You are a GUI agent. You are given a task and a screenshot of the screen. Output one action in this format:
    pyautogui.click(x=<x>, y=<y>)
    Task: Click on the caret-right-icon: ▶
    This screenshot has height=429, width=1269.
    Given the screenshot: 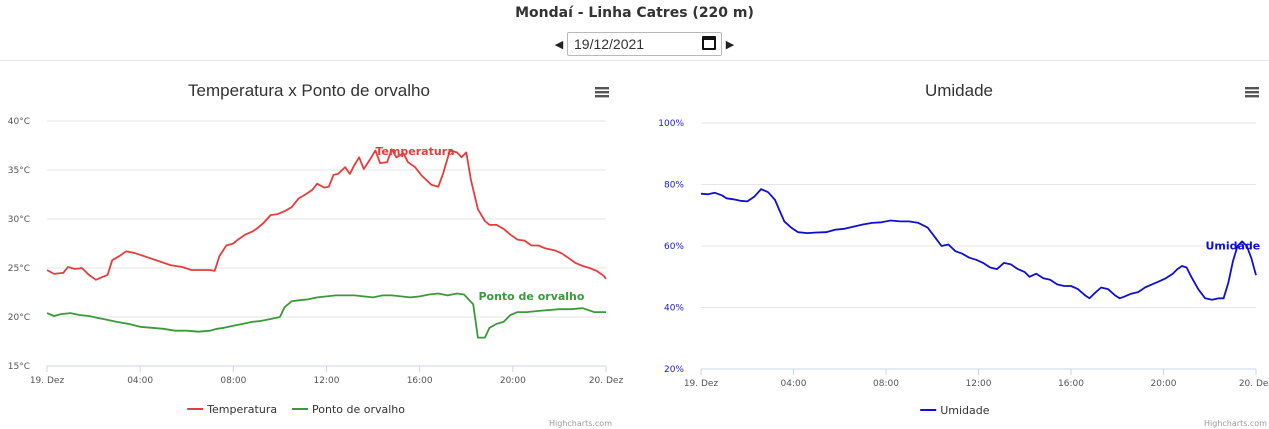 What is the action you would take?
    pyautogui.click(x=730, y=44)
    